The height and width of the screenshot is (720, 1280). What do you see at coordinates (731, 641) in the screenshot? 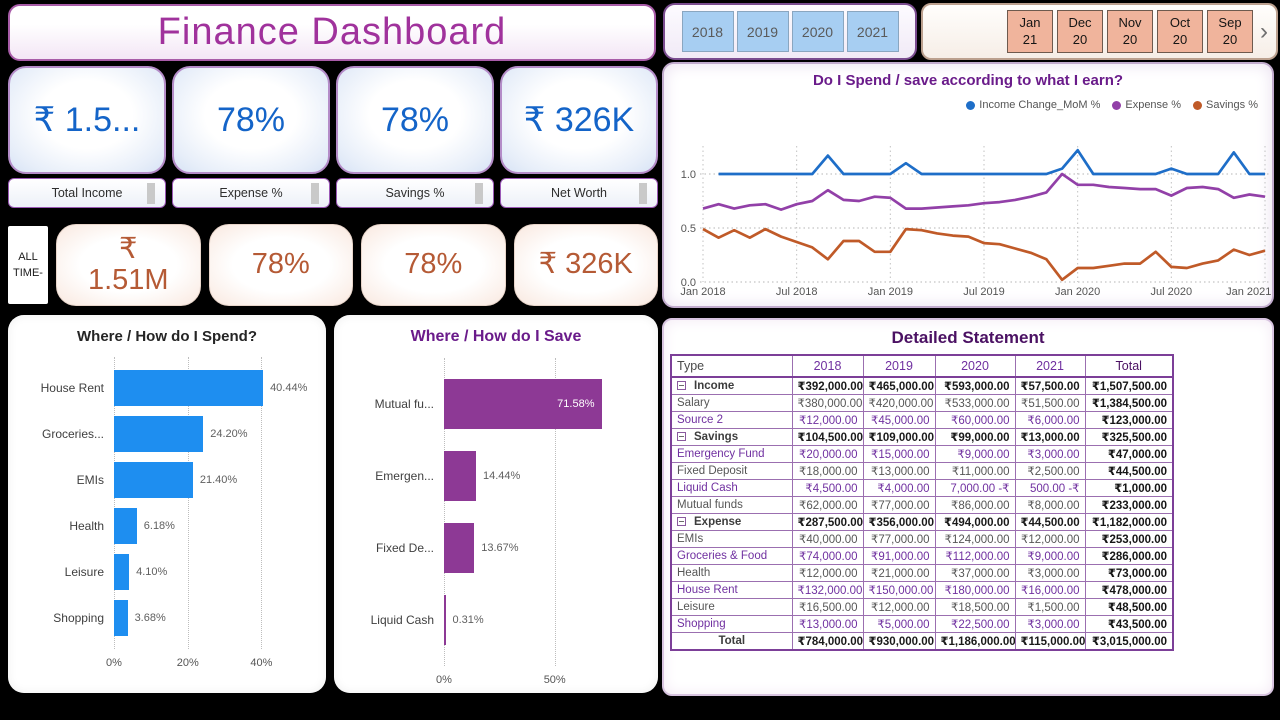
I see `row-label-total: Total` at bounding box center [731, 641].